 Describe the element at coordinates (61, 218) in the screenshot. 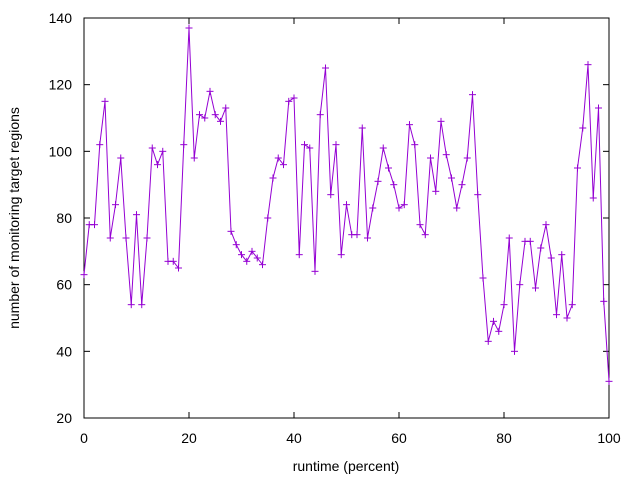

I see `y-tick-labels: 20 40 60 80 100 120 140` at that location.